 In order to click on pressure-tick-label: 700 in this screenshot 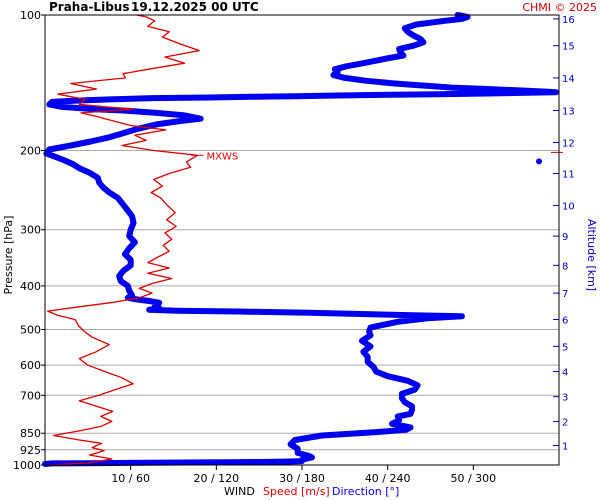, I will do `click(30, 395)`.